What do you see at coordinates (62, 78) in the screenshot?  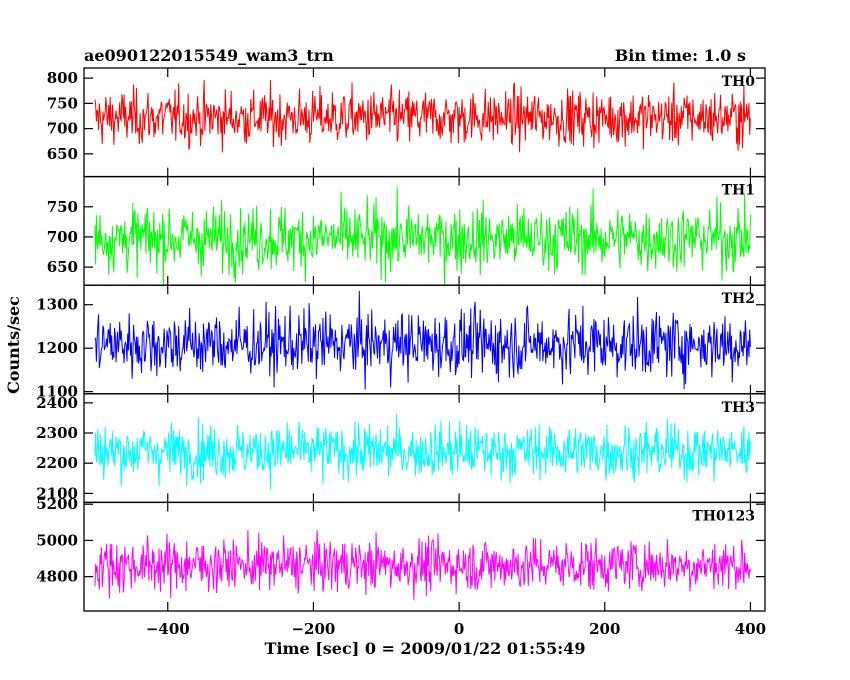 I see `y-tick-label: 800` at bounding box center [62, 78].